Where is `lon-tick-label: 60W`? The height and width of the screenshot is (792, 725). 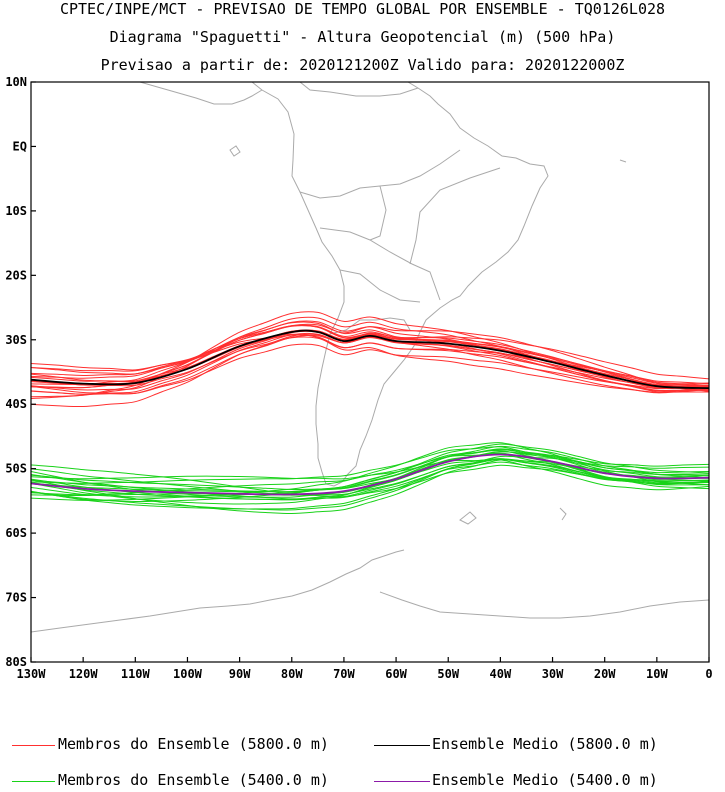 lon-tick-label: 60W is located at coordinates (396, 674).